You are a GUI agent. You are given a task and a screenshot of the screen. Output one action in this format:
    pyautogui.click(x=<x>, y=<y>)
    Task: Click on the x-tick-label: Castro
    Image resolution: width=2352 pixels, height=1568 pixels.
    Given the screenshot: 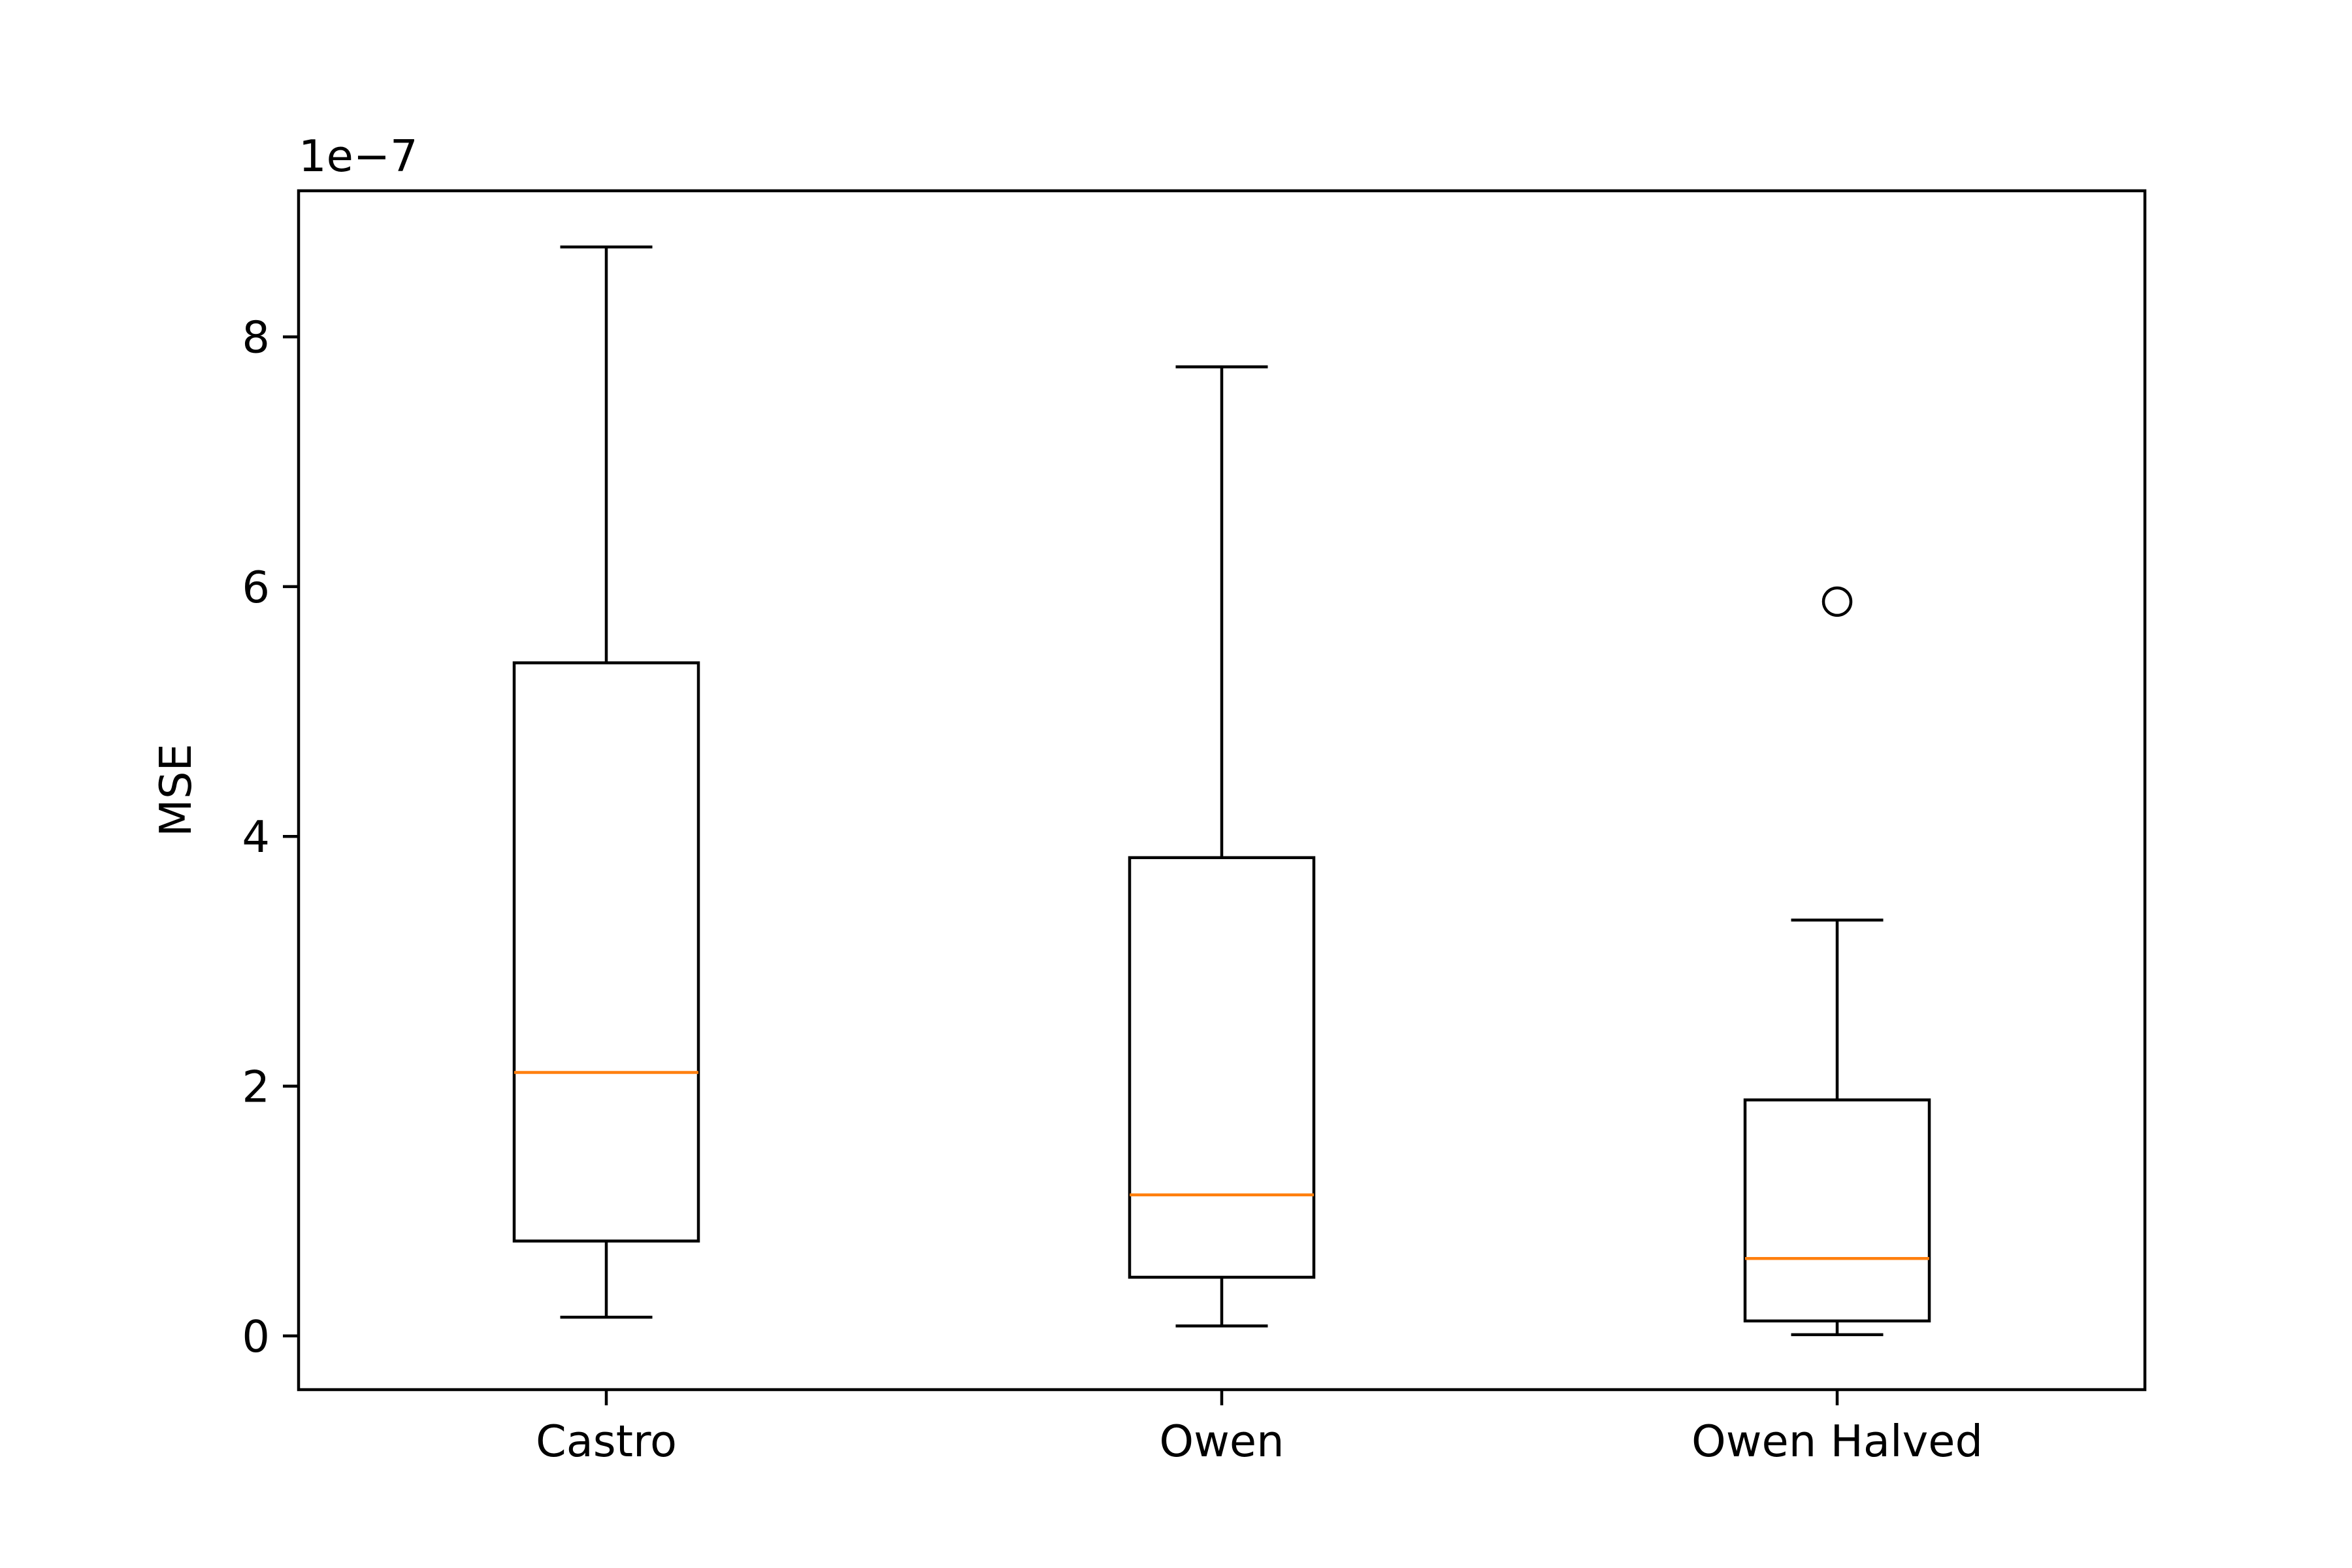 What is the action you would take?
    pyautogui.click(x=606, y=1441)
    